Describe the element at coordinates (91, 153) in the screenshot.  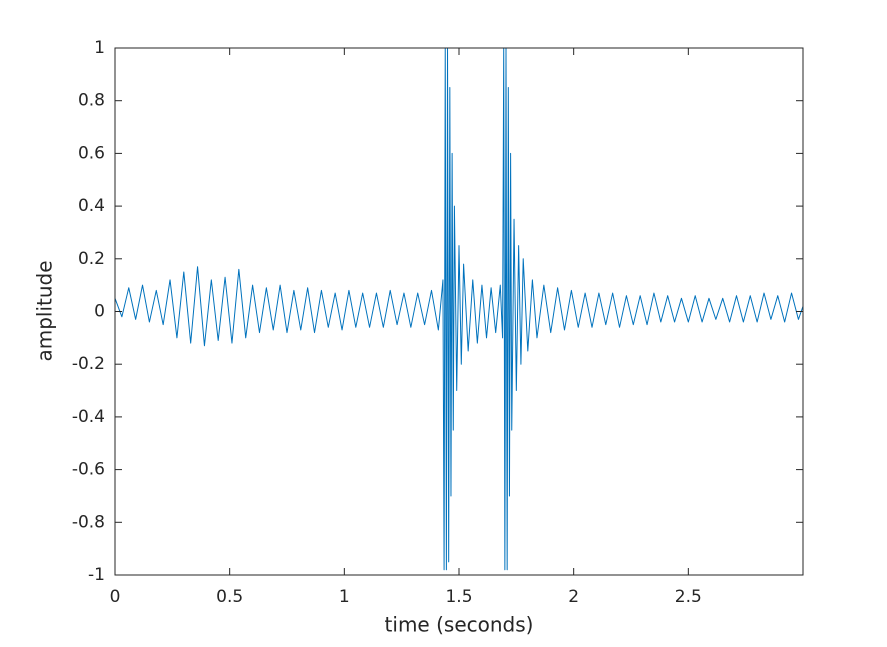
I see `y-tick-label: 0.6` at that location.